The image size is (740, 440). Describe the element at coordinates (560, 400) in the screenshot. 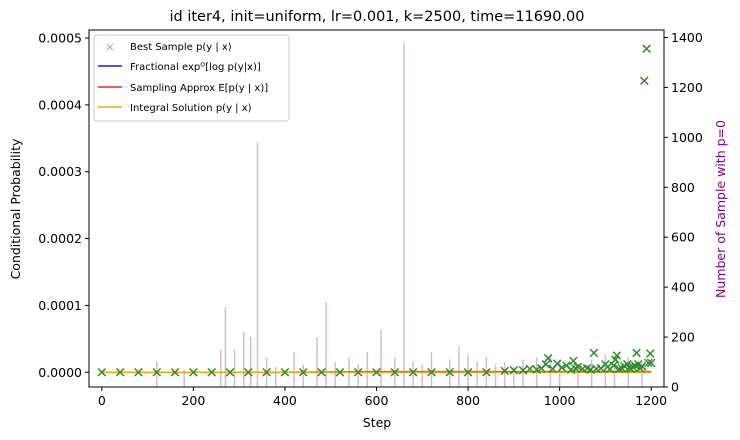

I see `x-tick-label: 1000` at that location.